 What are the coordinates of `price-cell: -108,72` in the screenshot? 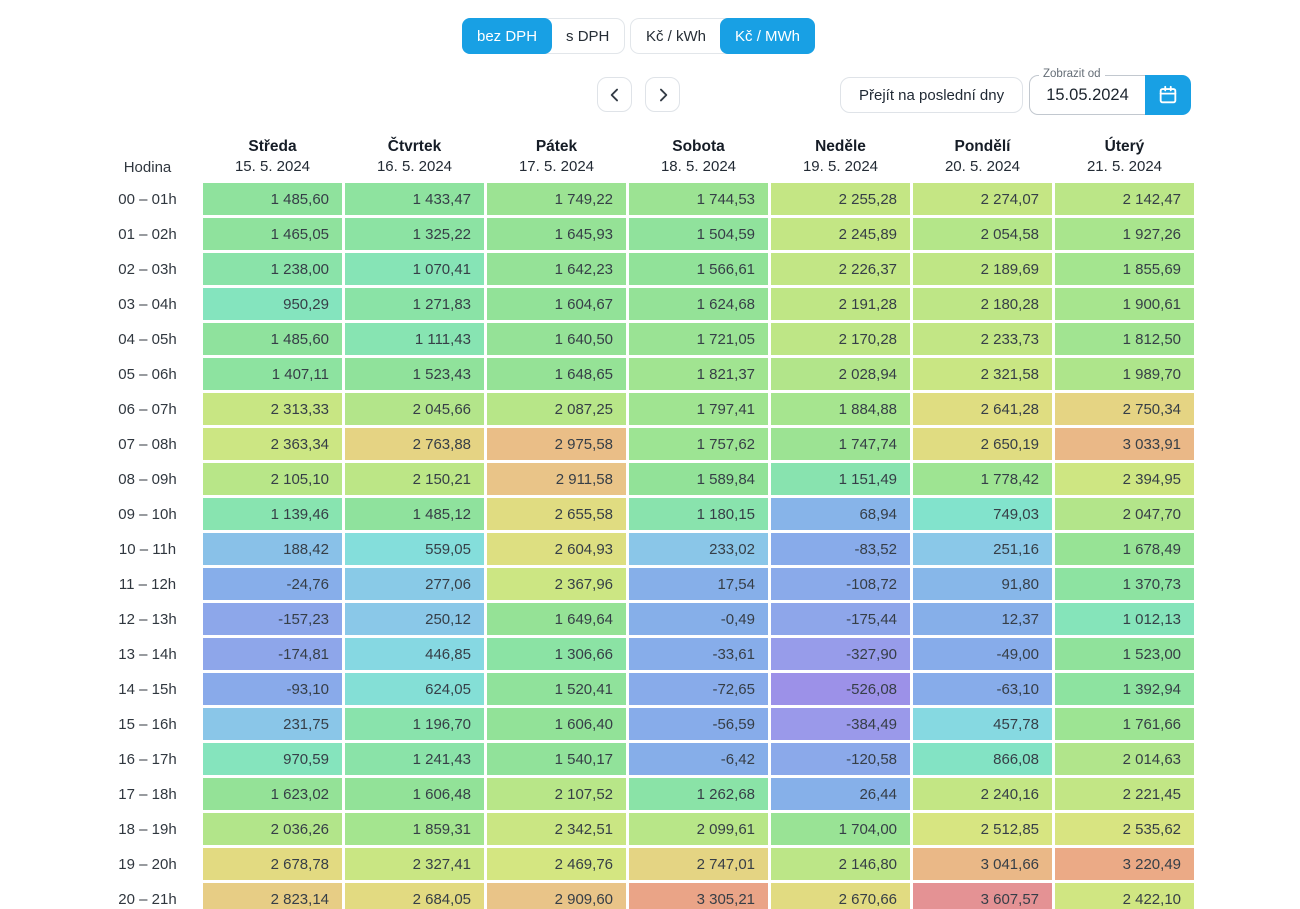 It's located at (840, 584).